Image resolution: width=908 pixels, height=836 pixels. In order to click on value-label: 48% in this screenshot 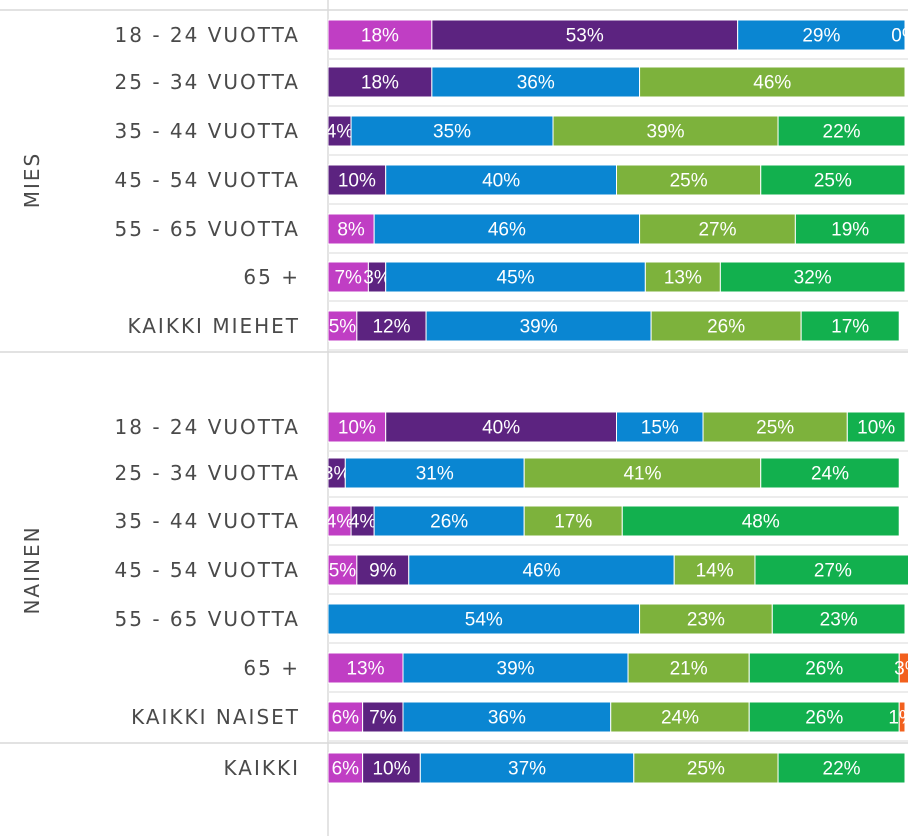, I will do `click(761, 522)`.